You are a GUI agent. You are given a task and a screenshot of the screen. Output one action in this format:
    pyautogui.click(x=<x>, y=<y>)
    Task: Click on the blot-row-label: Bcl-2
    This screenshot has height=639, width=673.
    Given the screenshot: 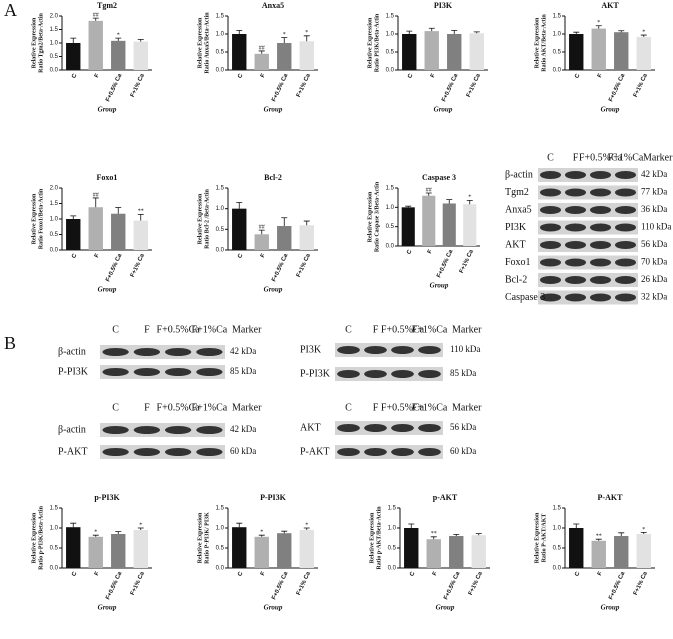 What is the action you would take?
    pyautogui.click(x=516, y=279)
    